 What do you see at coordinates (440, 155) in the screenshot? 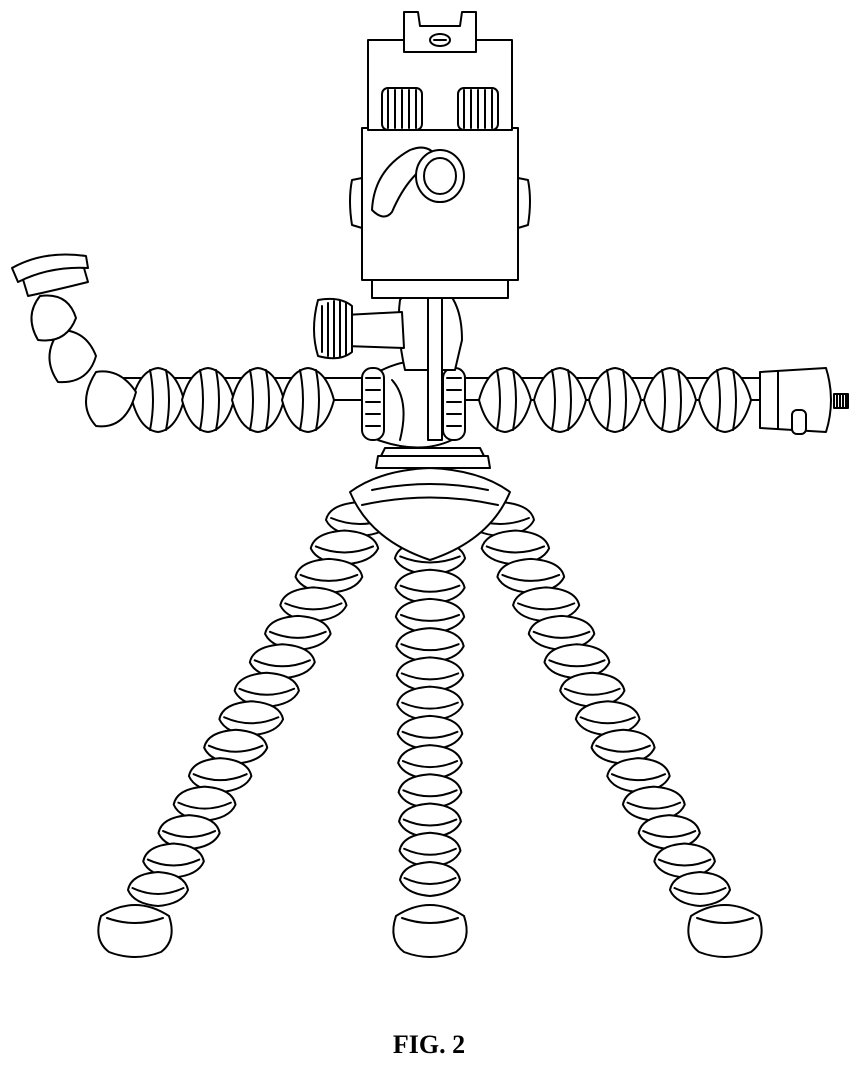
I see `phone-clamp` at bounding box center [440, 155].